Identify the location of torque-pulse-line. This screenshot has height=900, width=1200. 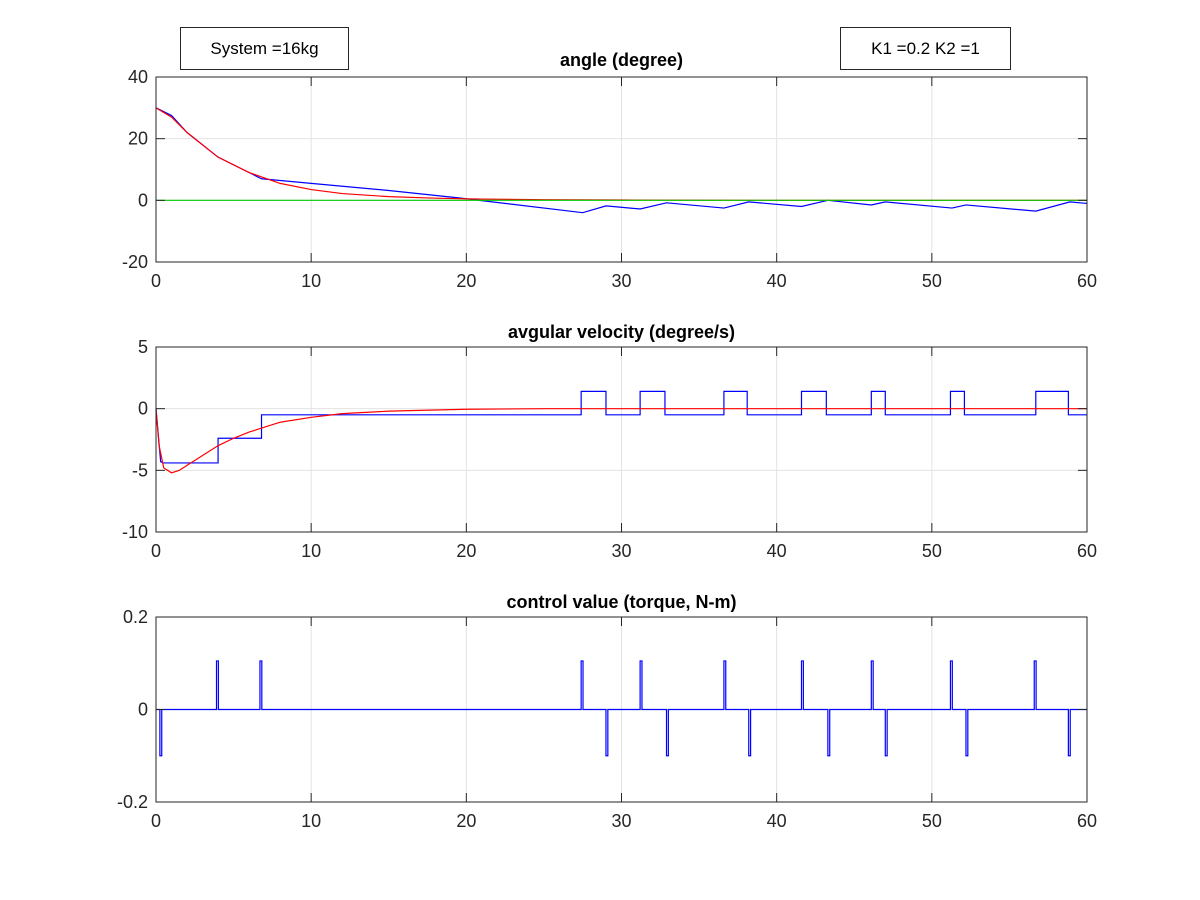
(621, 708).